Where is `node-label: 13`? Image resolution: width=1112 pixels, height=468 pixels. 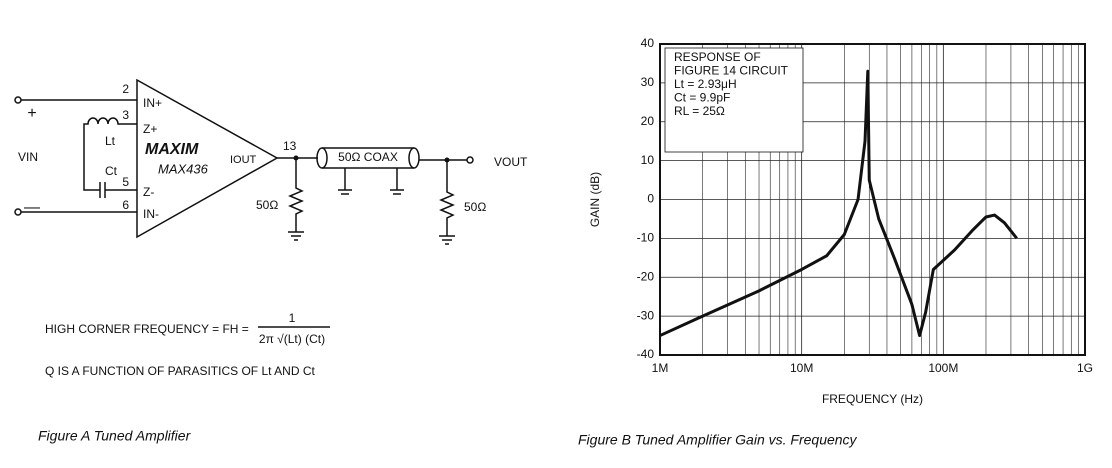
node-label: 13 is located at coordinates (290, 146).